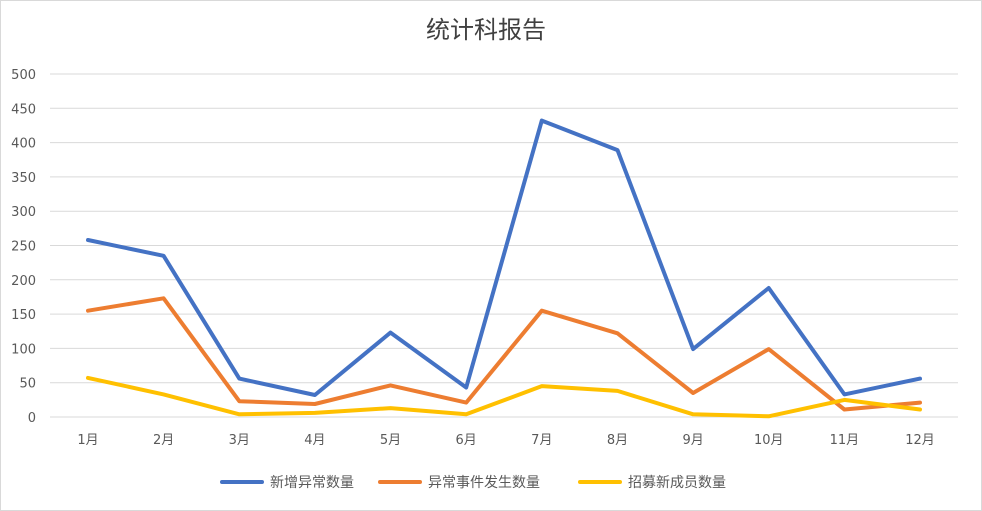 The image size is (982, 511). Describe the element at coordinates (692, 440) in the screenshot. I see `x-tick-label: 9月` at that location.